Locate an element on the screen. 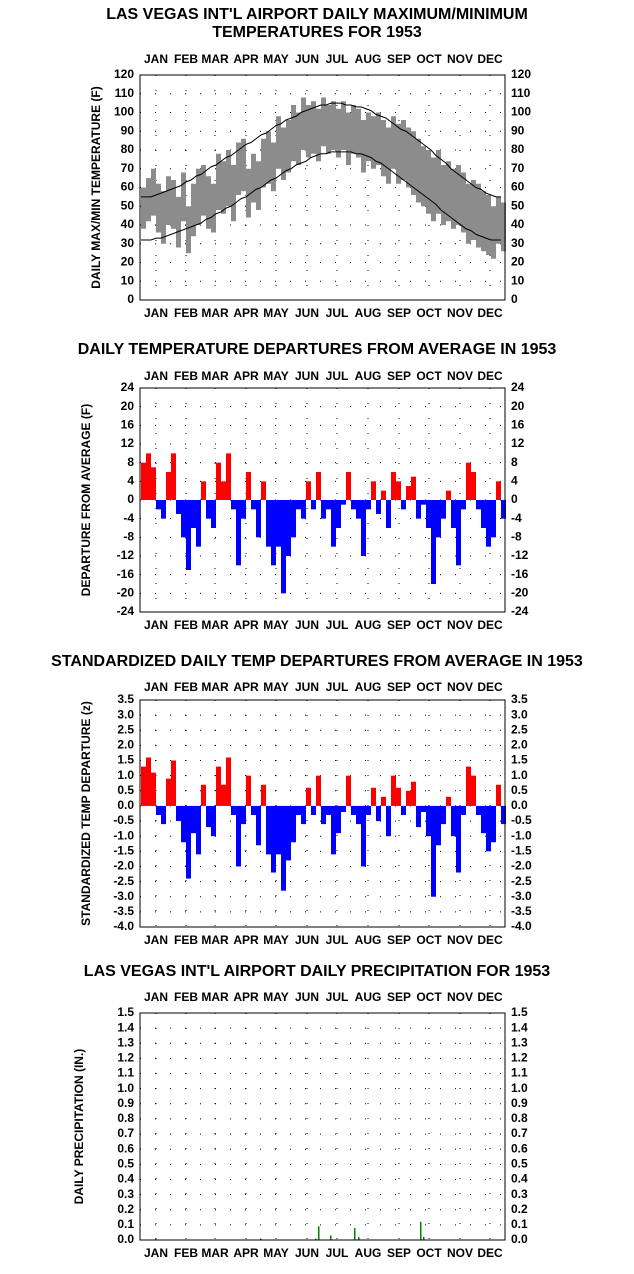  y-tick-label-right: 1.1 is located at coordinates (519, 1073).